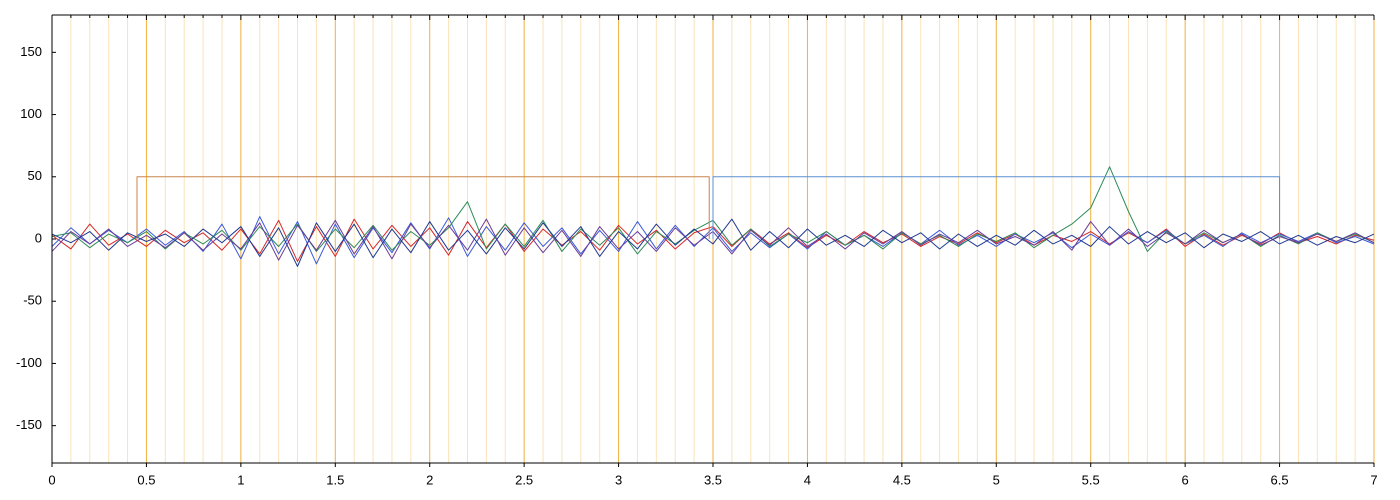  Describe the element at coordinates (429, 479) in the screenshot. I see `x-tick-label: 2` at that location.